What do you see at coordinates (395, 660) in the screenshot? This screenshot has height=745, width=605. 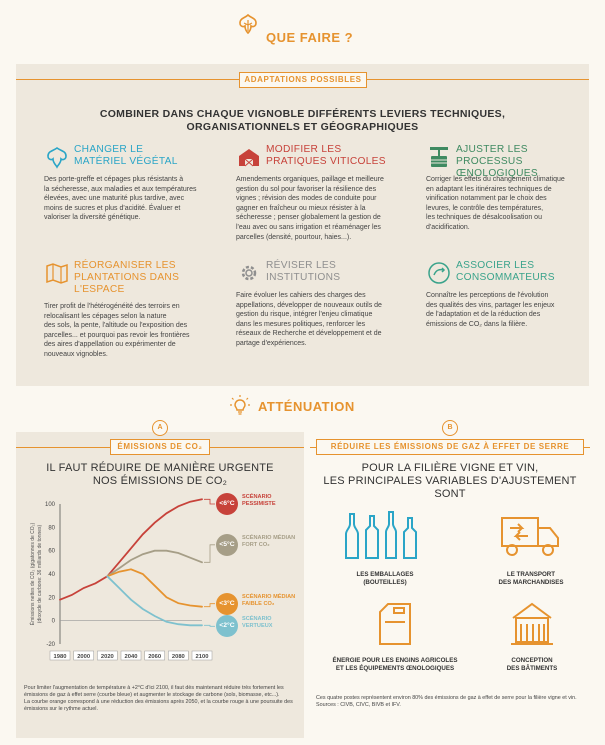 I see `variable-label-line: ÉNERGIE POUR LES ENGINS AGRICOLES` at bounding box center [395, 660].